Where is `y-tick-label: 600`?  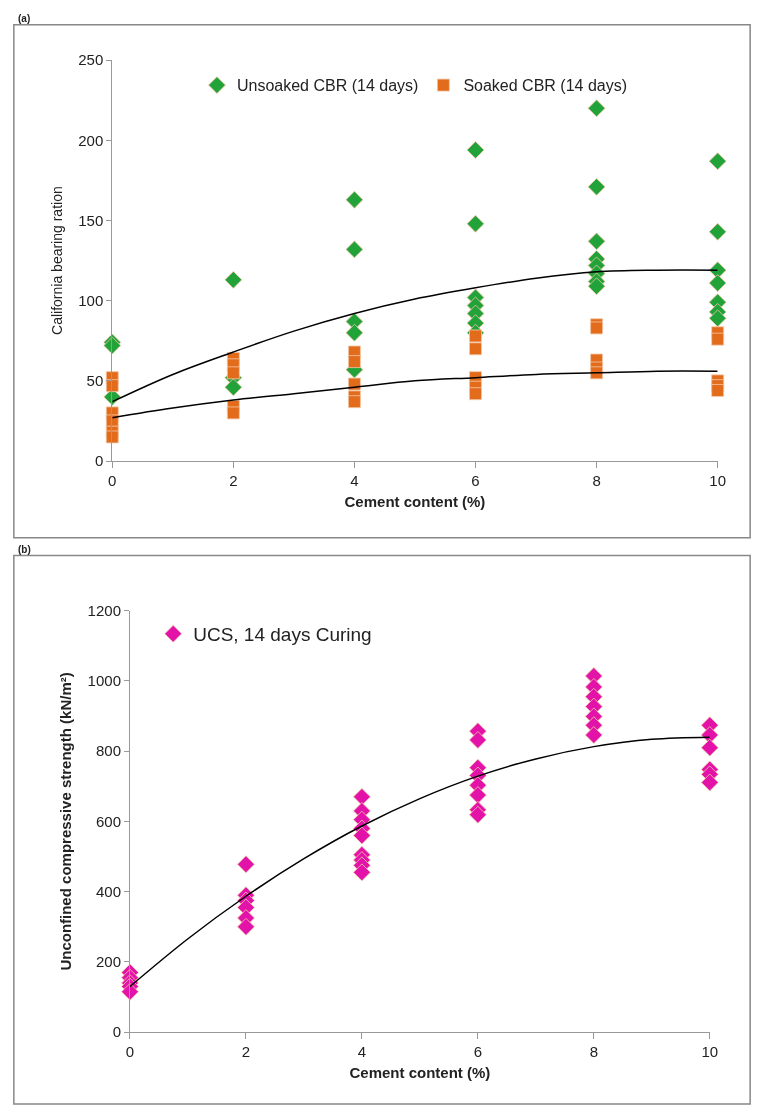 y-tick-label: 600 is located at coordinates (108, 821).